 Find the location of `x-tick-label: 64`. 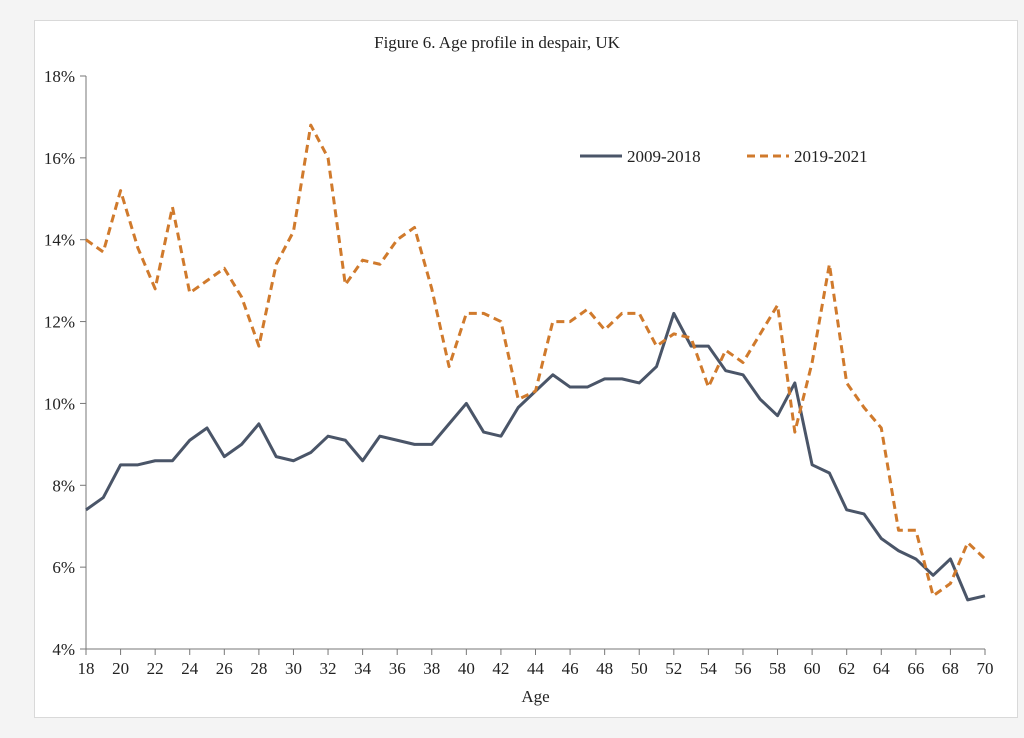

x-tick-label: 64 is located at coordinates (882, 668).